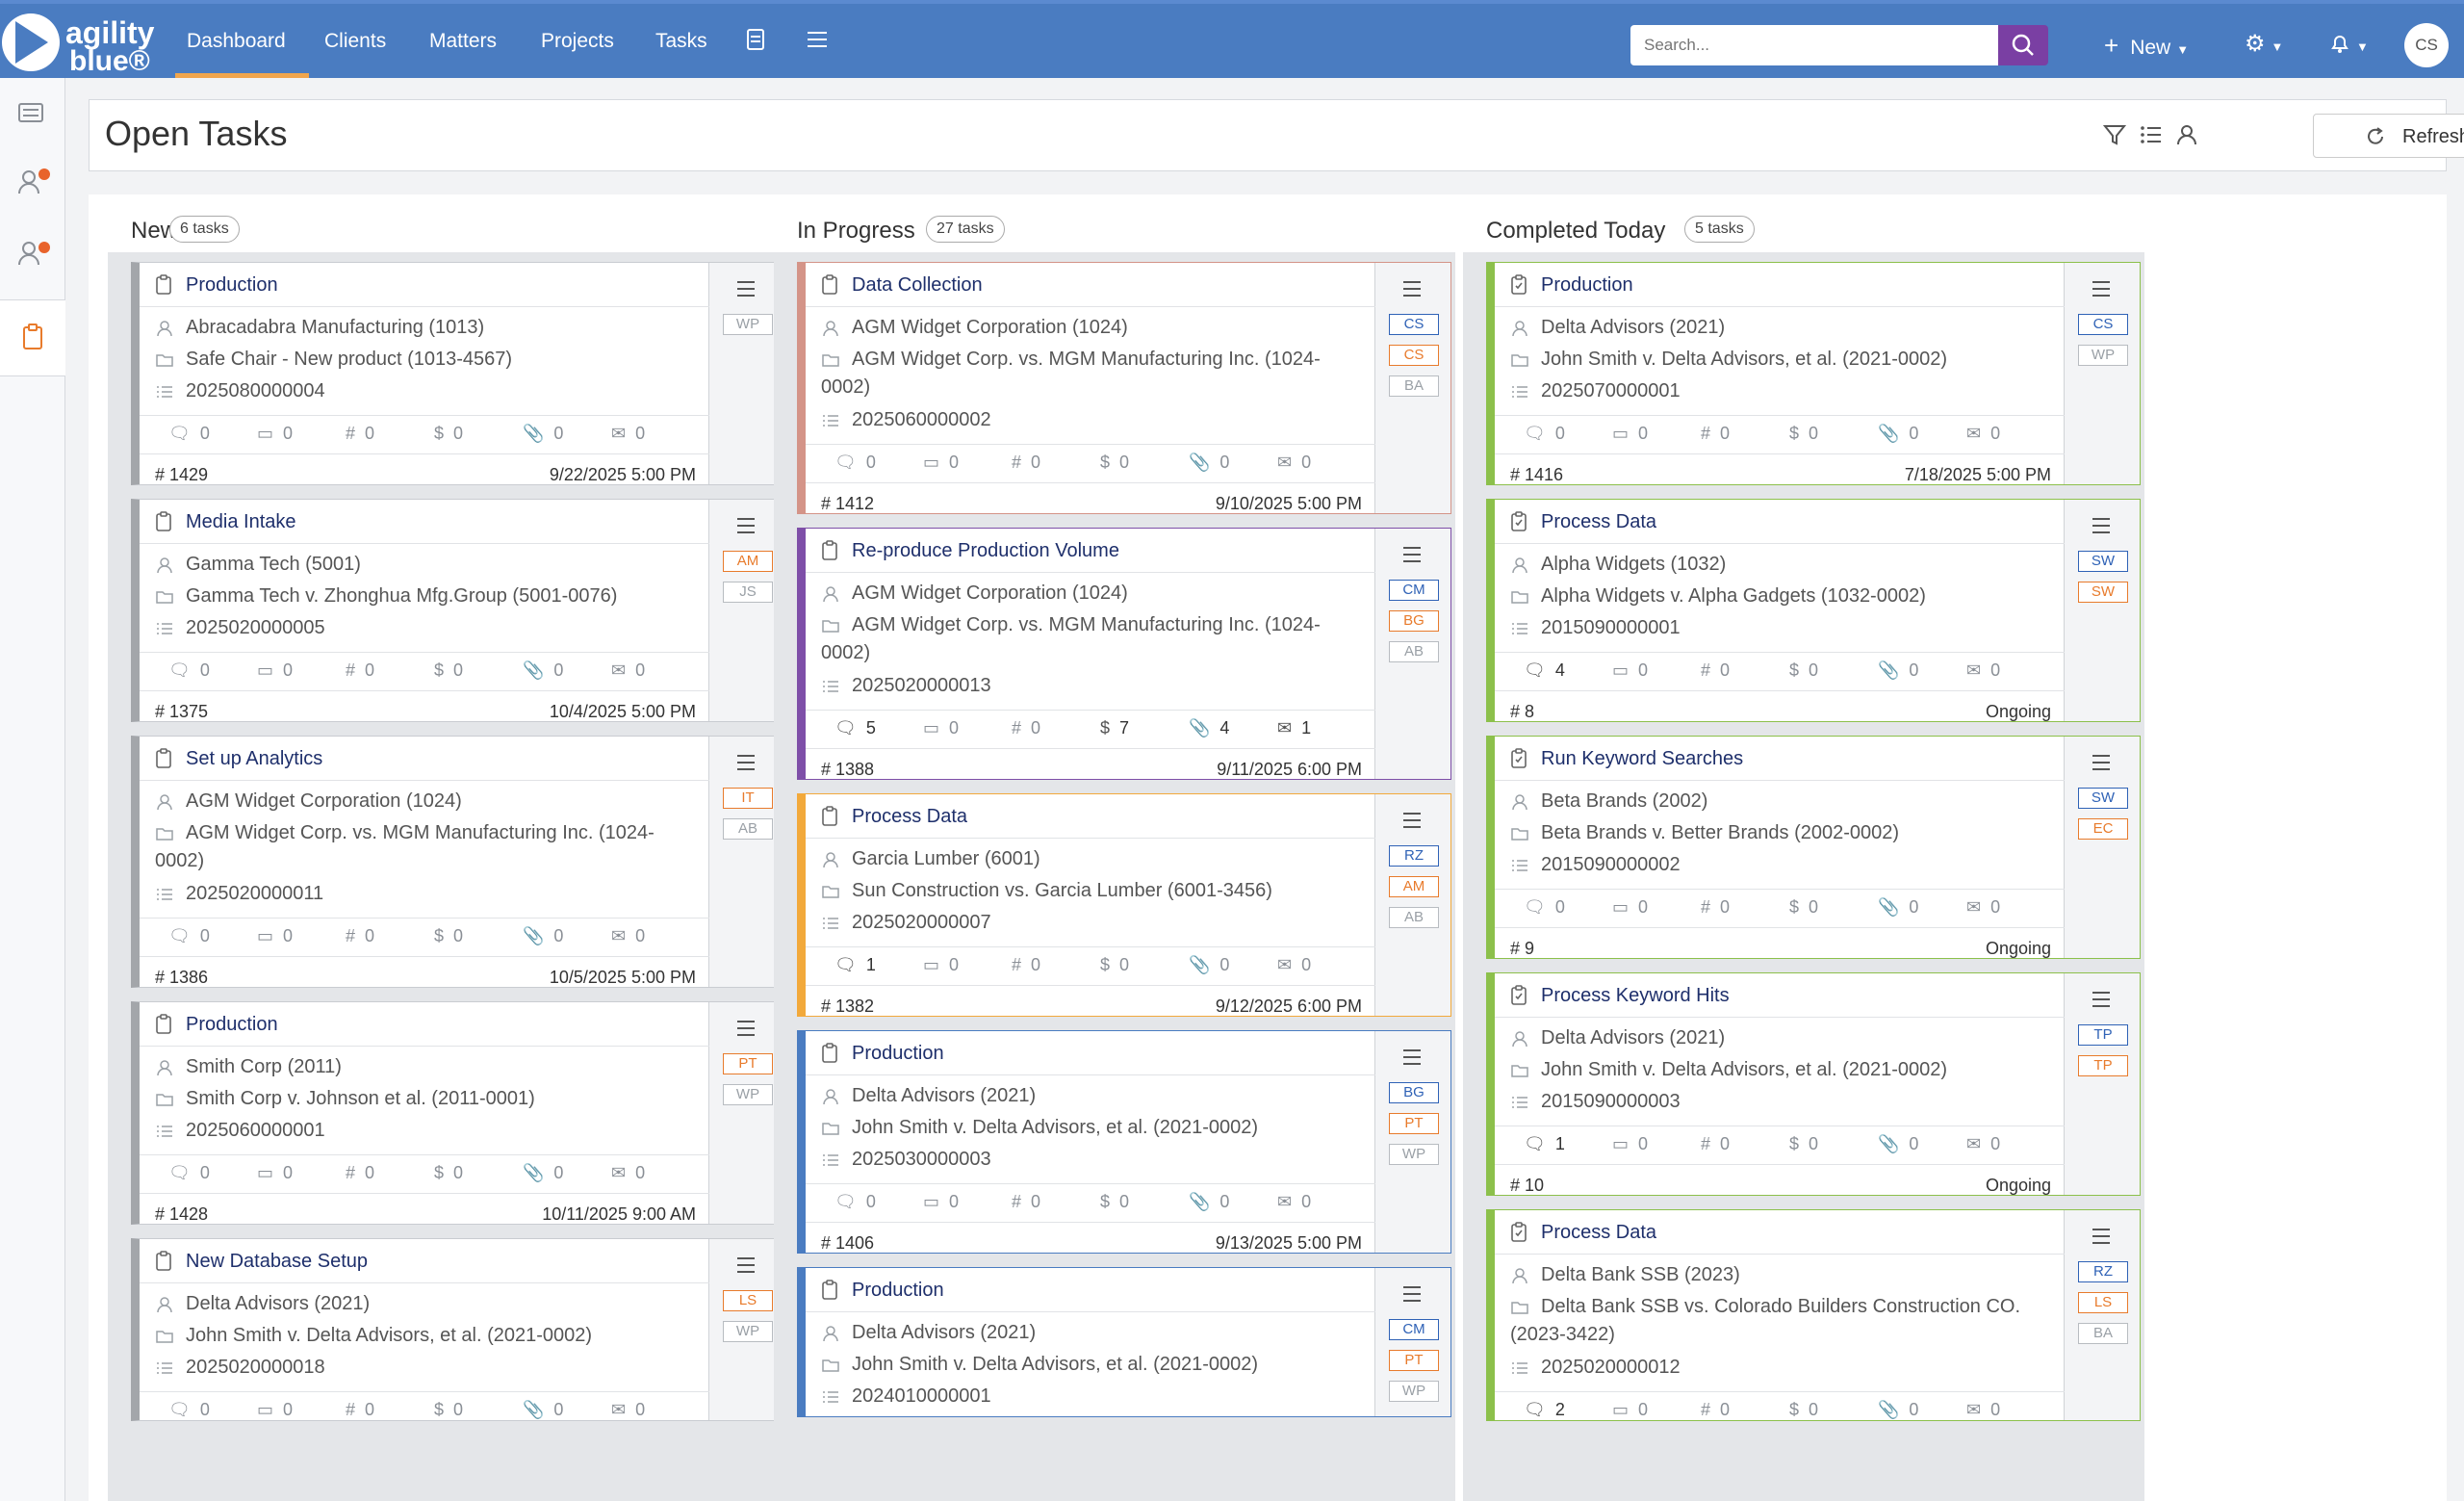 The height and width of the screenshot is (1501, 2464). I want to click on assignee-badge: AM, so click(1414, 886).